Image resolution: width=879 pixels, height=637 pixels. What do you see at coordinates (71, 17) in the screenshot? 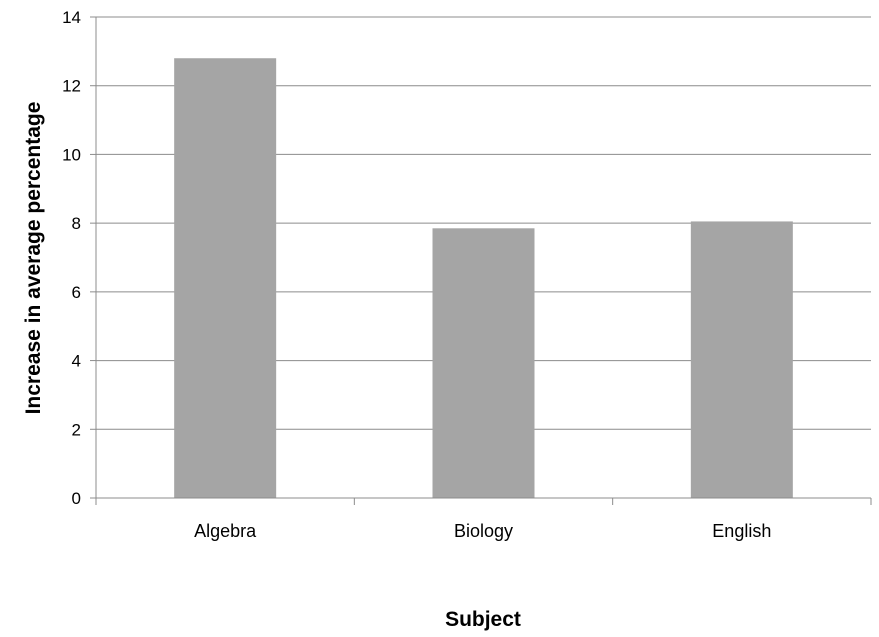
I see `y-tick-label: 14` at bounding box center [71, 17].